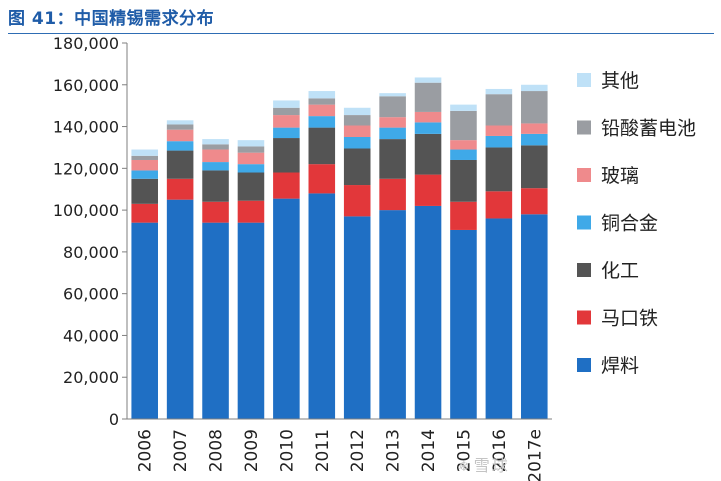 The height and width of the screenshot is (481, 721). I want to click on legend-label: 化工, so click(620, 271).